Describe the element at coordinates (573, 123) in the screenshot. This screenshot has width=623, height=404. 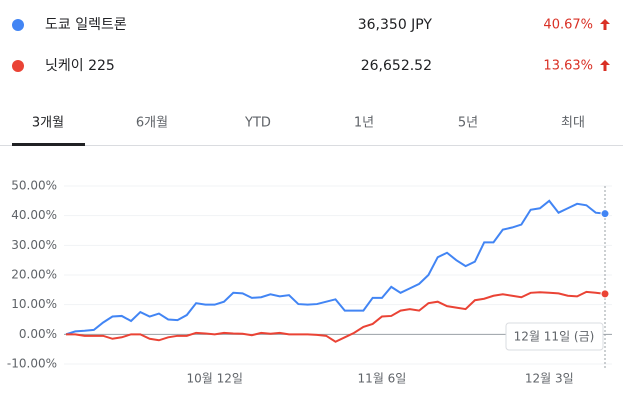
I see `range-tab: 최대` at that location.